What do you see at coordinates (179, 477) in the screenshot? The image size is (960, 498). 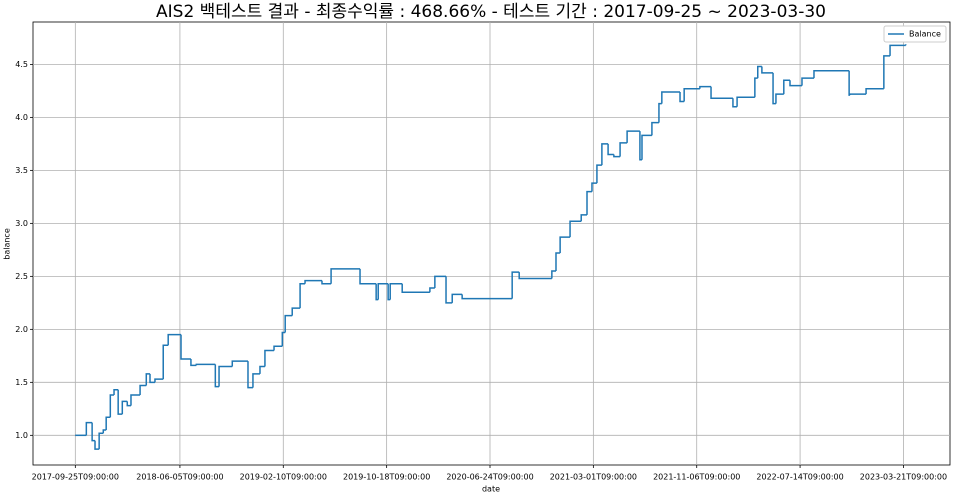 I see `x-tick-label: 2018-06-05T09:00:00` at bounding box center [179, 477].